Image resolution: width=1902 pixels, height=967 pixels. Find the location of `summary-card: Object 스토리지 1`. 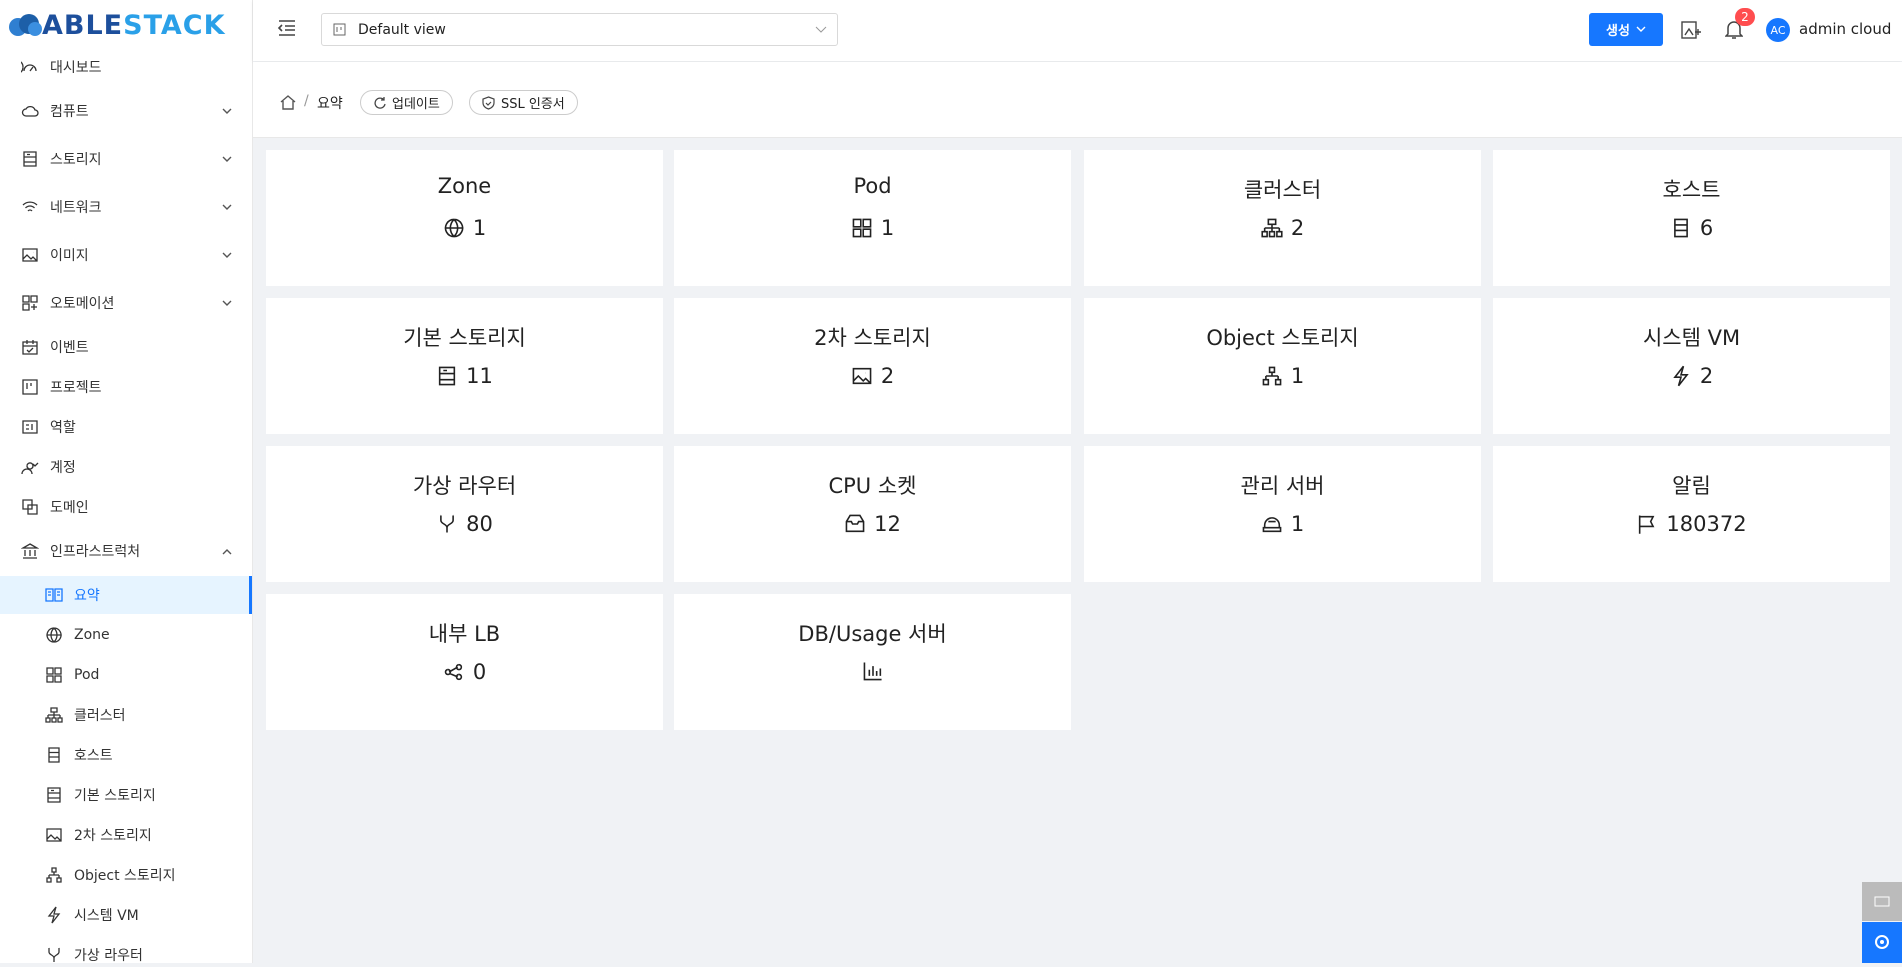

summary-card: Object 스토리지 1 is located at coordinates (1282, 366).